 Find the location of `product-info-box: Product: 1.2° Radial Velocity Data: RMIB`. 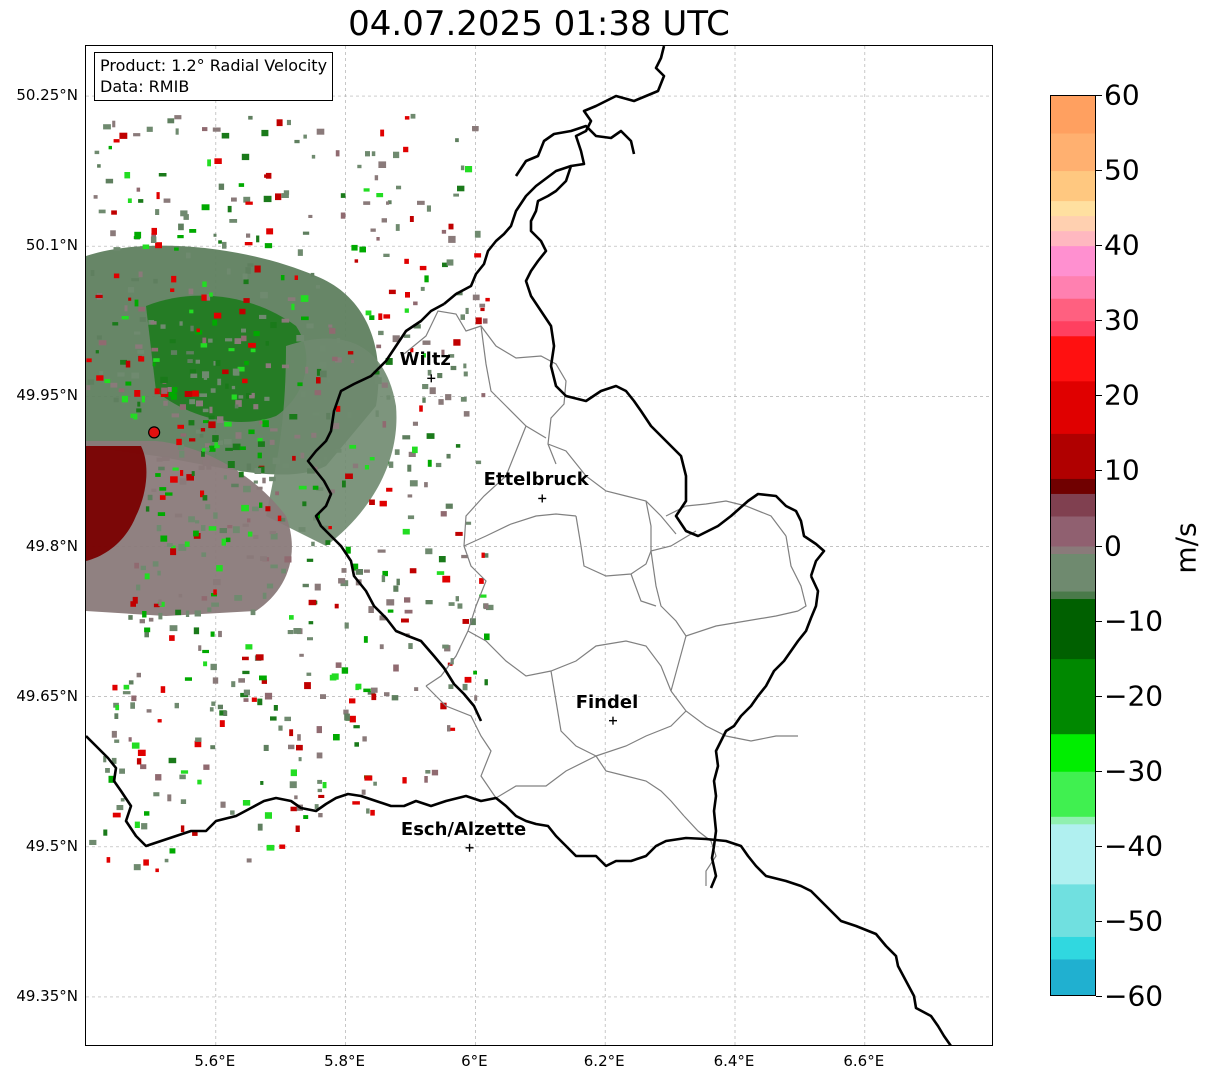

product-info-box: Product: 1.2° Radial Velocity Data: RMIB is located at coordinates (214, 76).